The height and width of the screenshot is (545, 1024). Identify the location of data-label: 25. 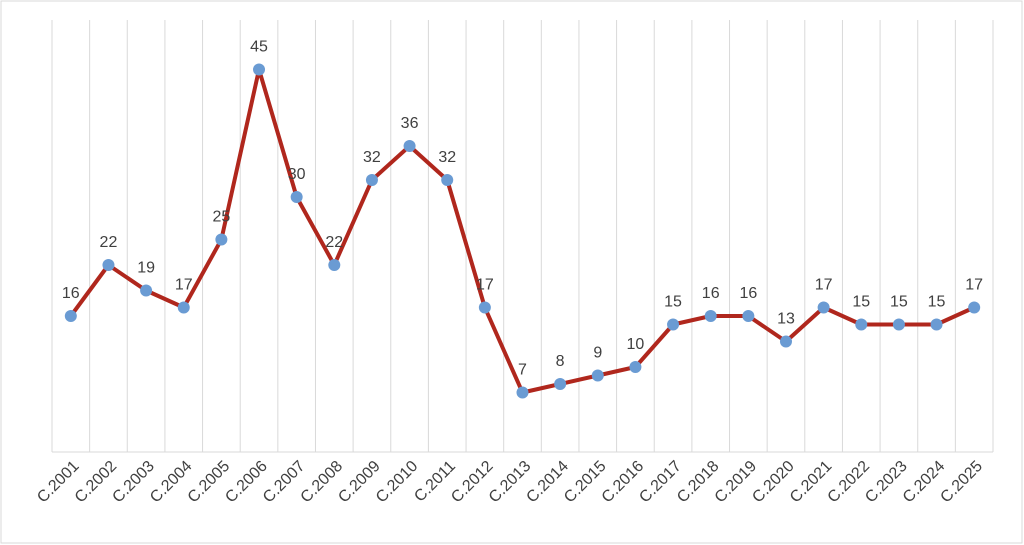
(221, 217).